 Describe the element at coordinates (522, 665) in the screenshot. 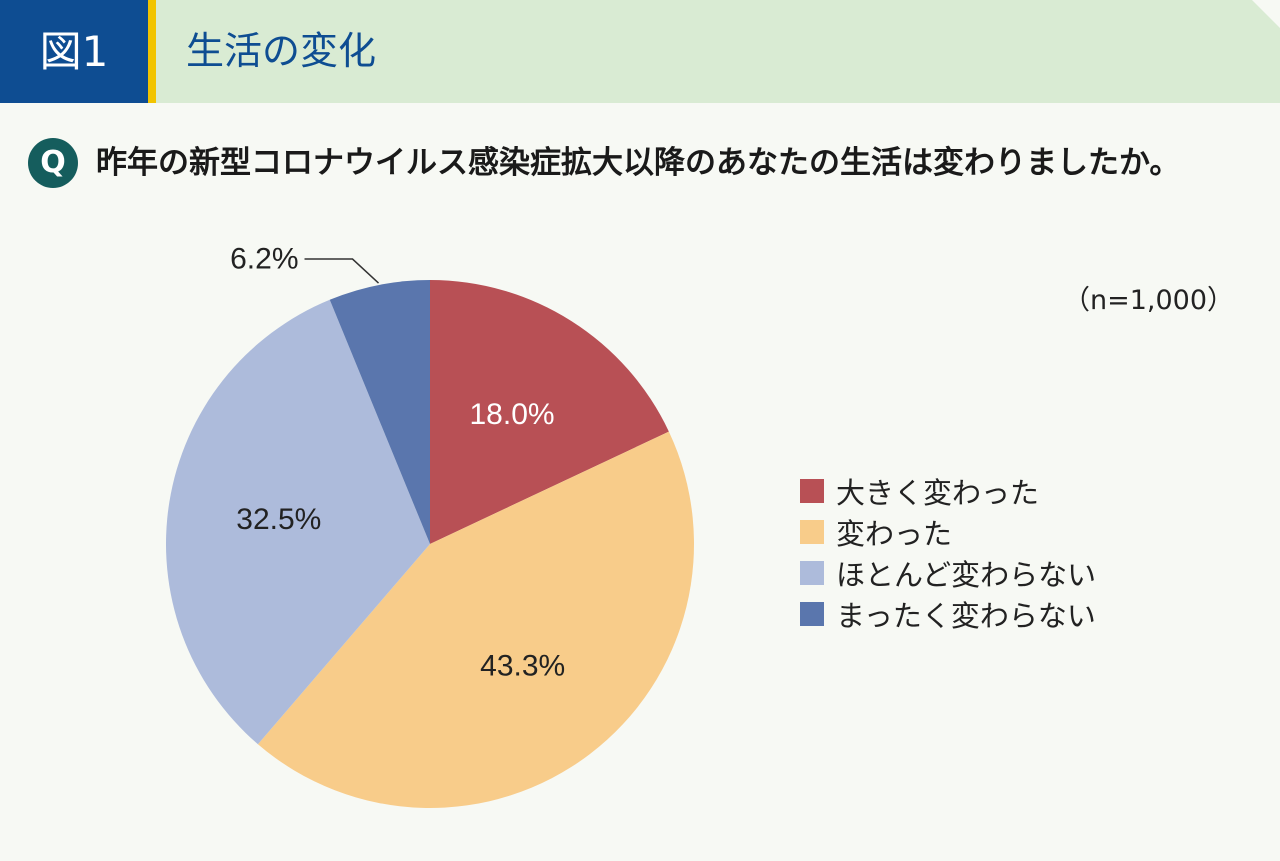

I see `slice-value-label-2: 43.3%` at that location.